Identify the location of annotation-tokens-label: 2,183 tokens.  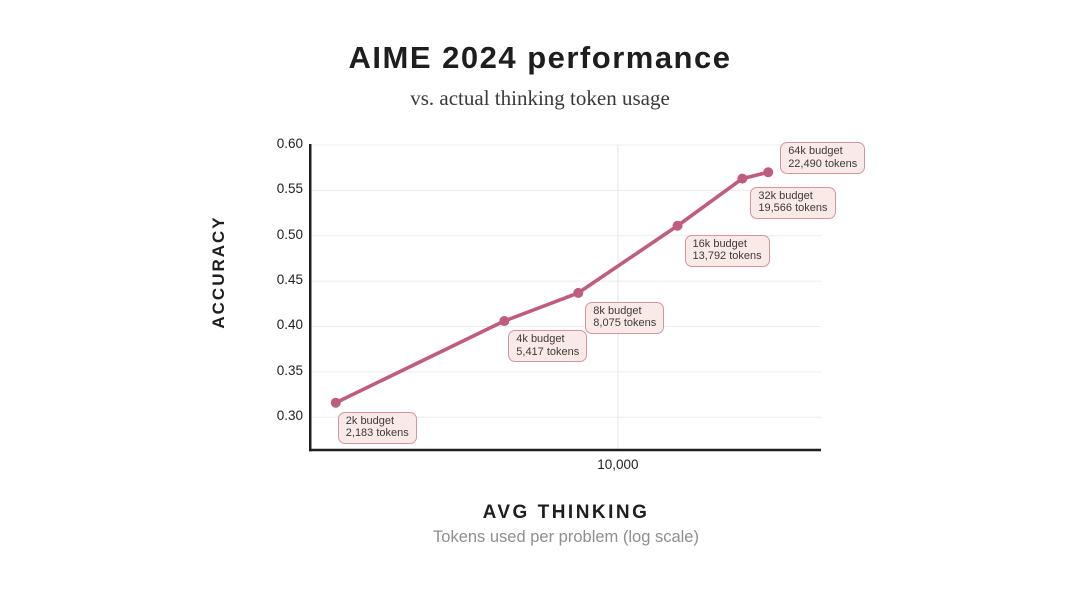
(377, 433).